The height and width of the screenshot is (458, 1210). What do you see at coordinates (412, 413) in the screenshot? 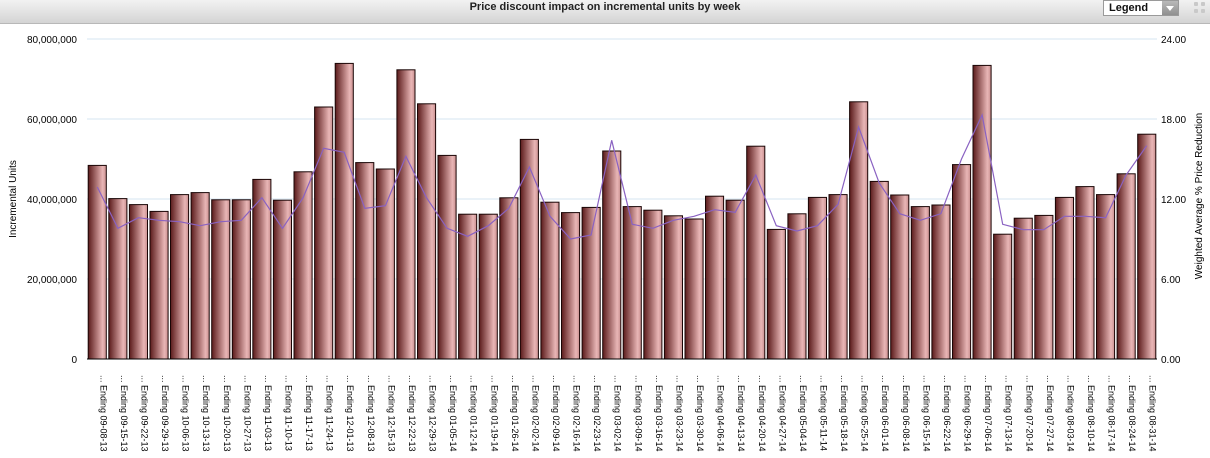
I see `x-tick-label: ... Ending 12-22-13` at bounding box center [412, 413].